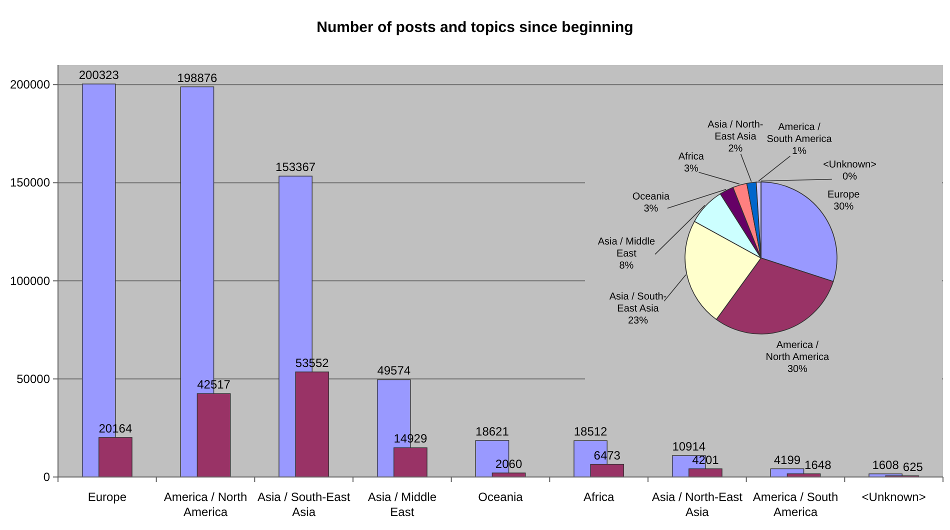 This screenshot has width=950, height=530. I want to click on x-tick-label: Asia / South-East Asia, so click(304, 504).